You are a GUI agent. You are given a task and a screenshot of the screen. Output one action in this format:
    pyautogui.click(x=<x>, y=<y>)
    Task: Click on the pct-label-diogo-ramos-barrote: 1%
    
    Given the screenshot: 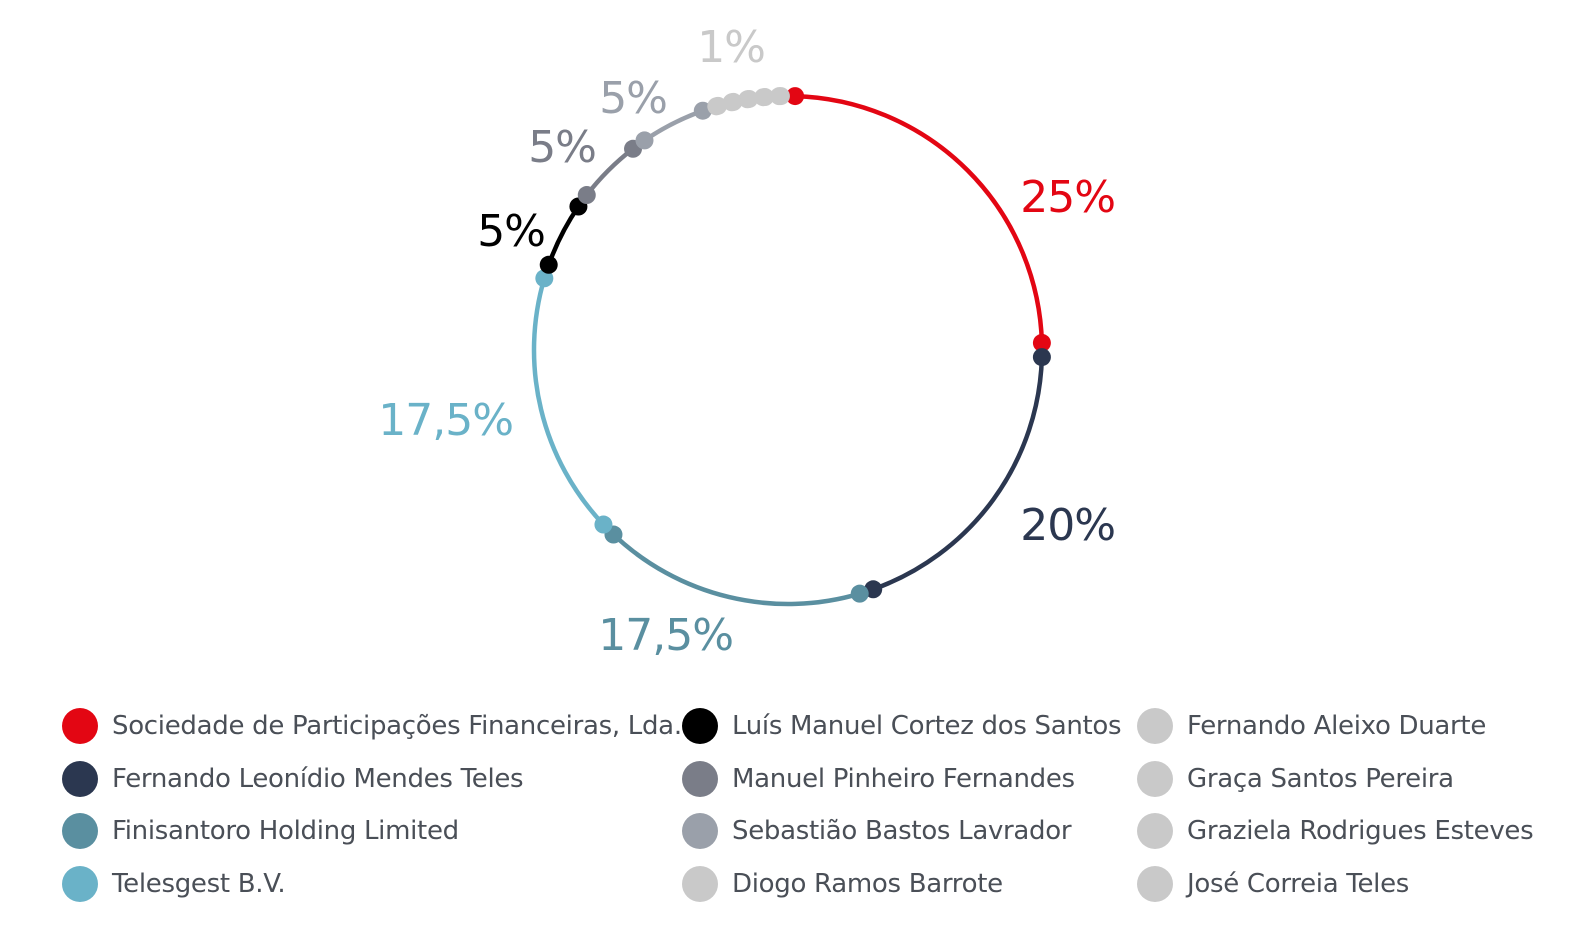 What is the action you would take?
    pyautogui.click(x=731, y=47)
    